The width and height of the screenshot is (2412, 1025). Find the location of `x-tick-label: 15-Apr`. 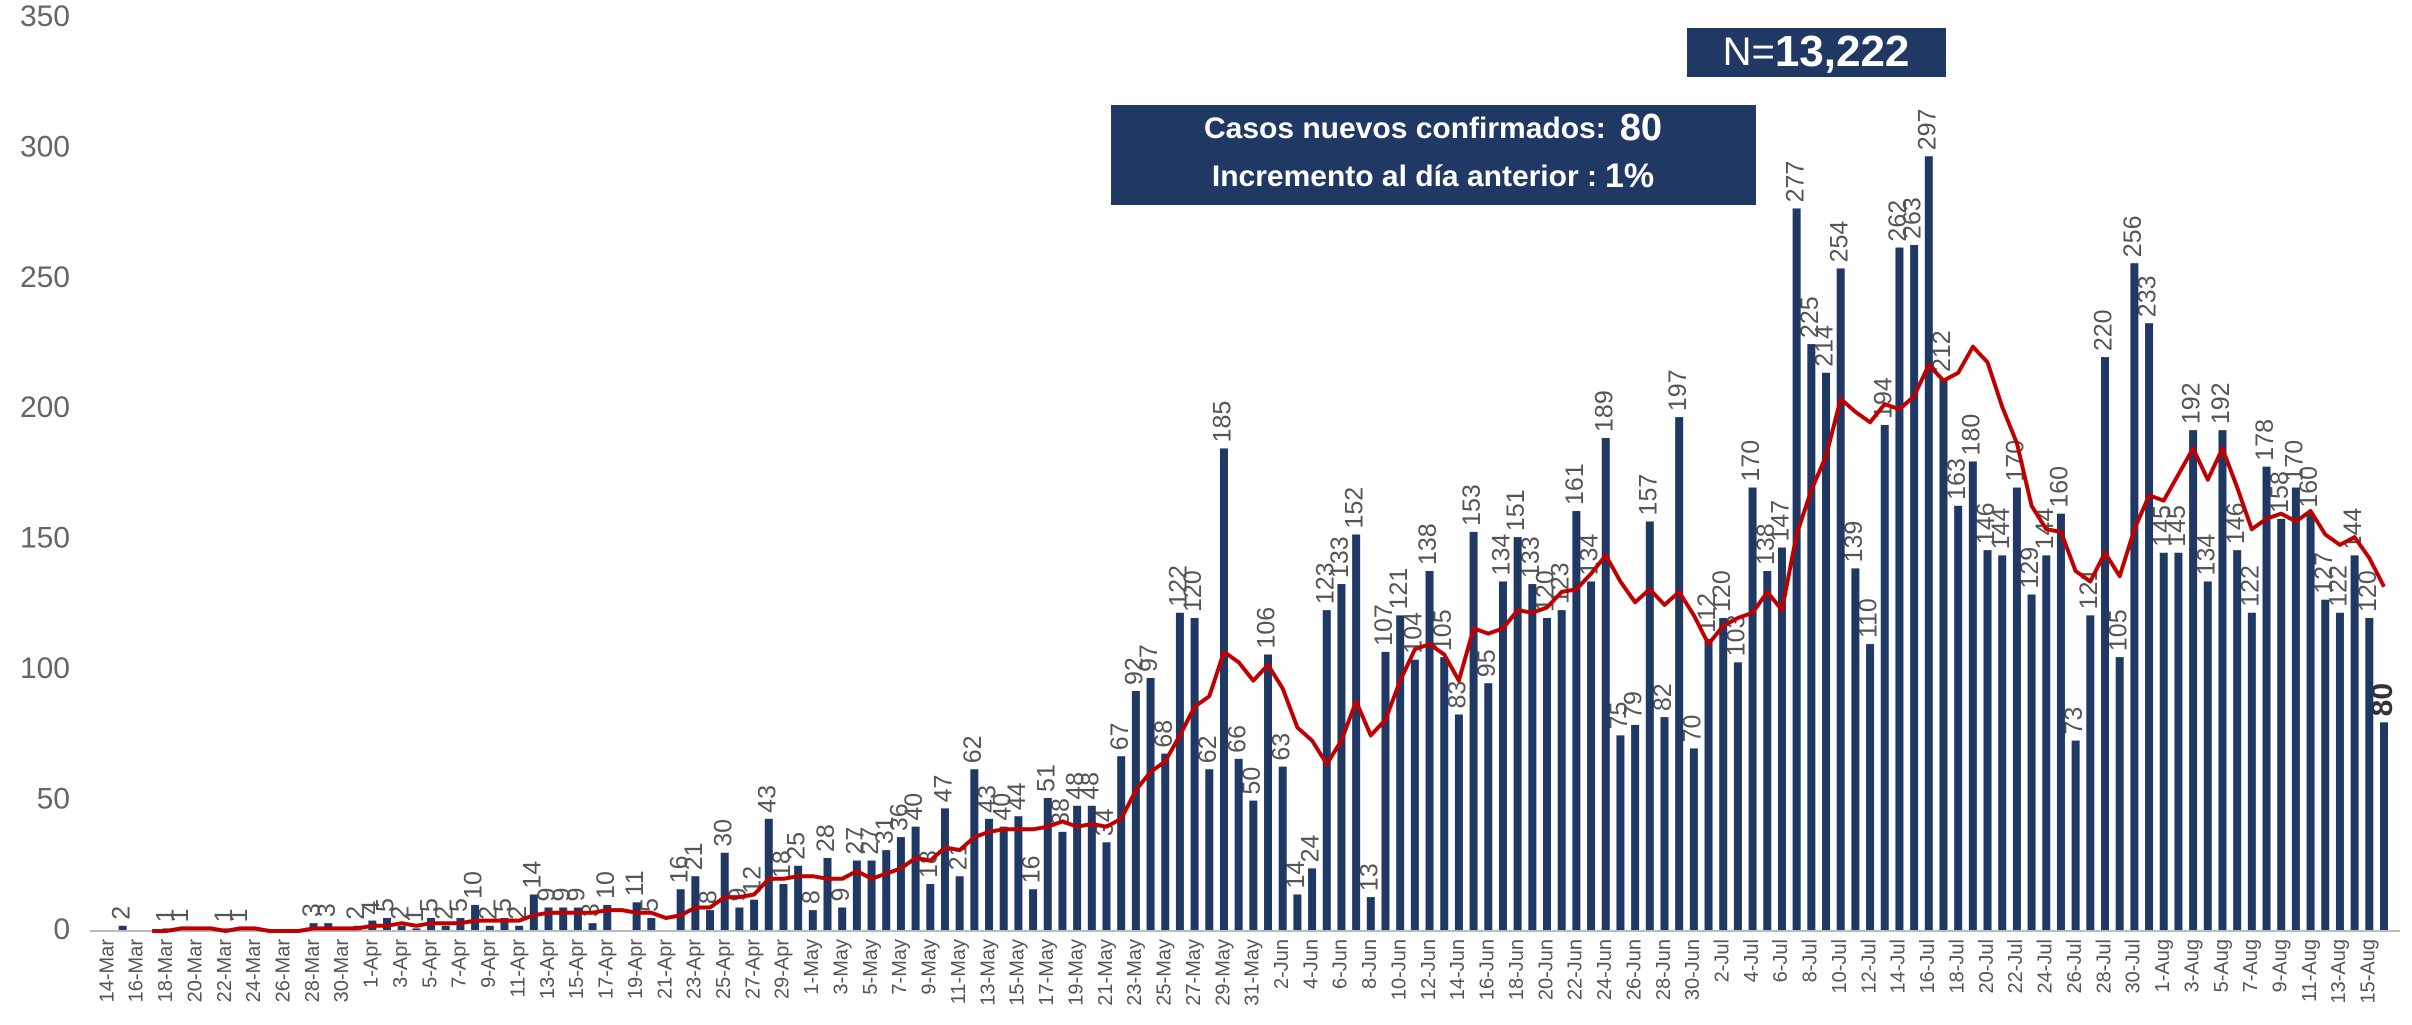

x-tick-label: 15-Apr is located at coordinates (577, 969).